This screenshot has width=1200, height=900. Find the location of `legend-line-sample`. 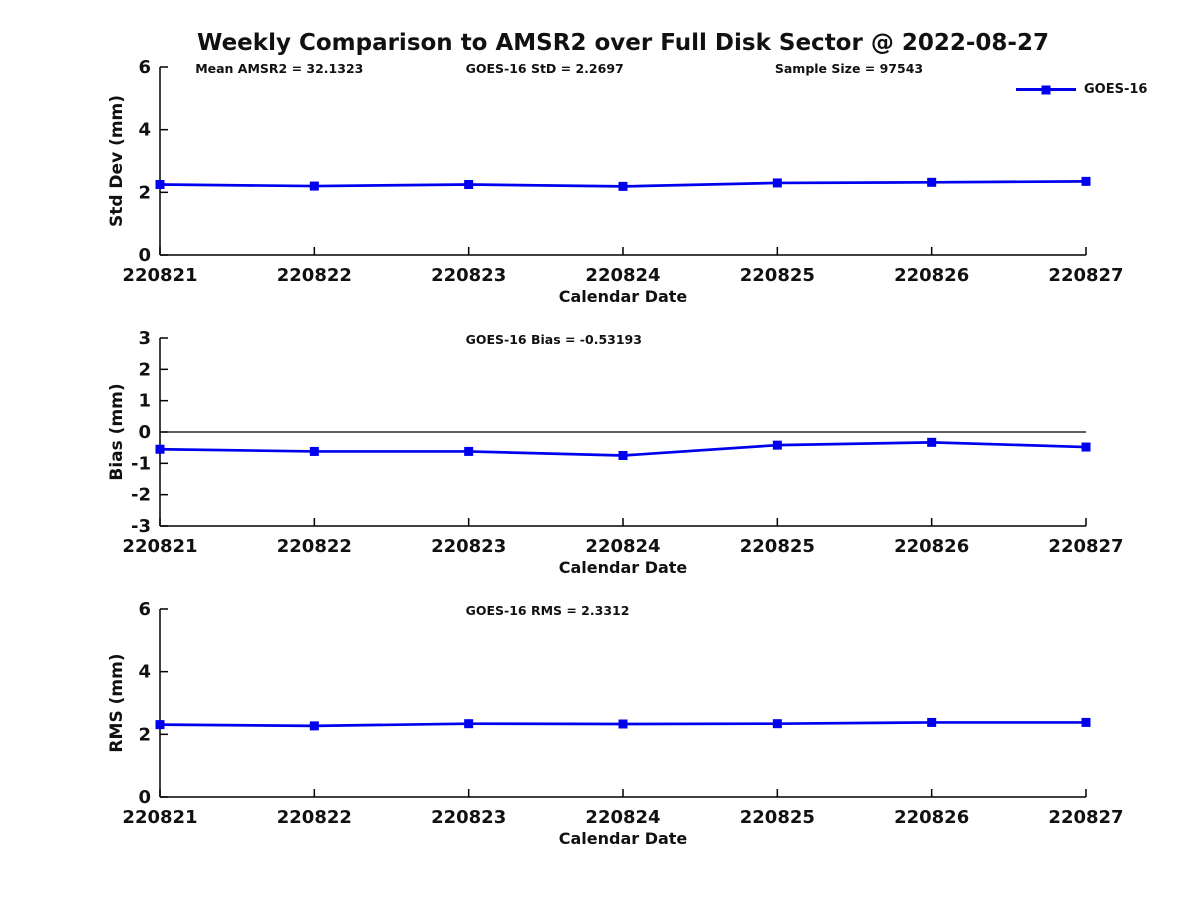

legend-line-sample is located at coordinates (1046, 89).